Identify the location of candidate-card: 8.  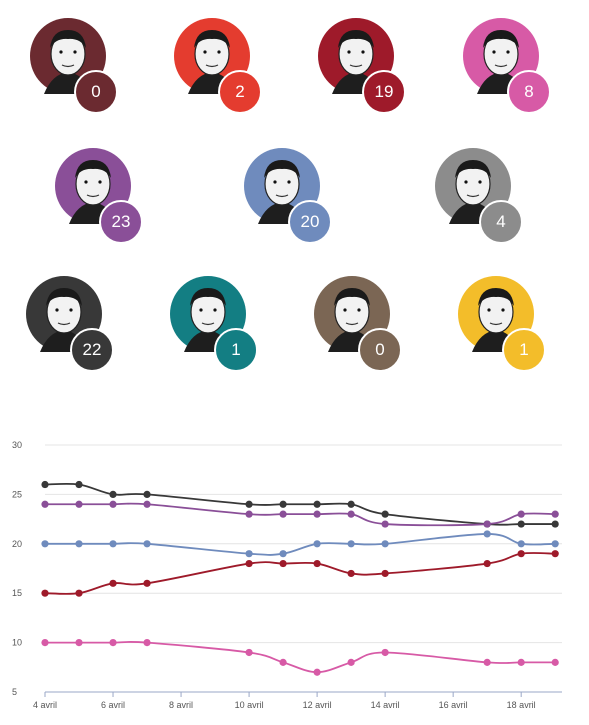
(501, 73).